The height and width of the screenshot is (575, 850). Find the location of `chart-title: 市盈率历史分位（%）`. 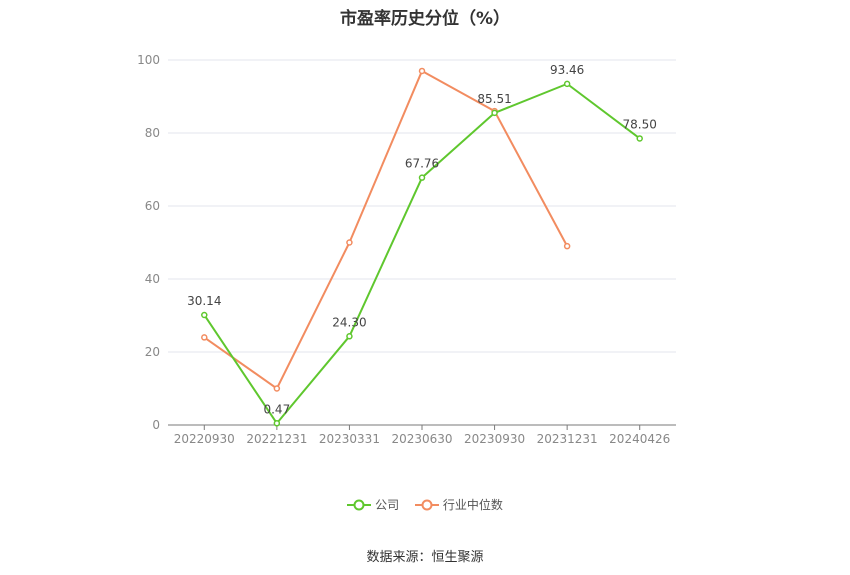

chart-title: 市盈率历史分位（%） is located at coordinates (425, 19).